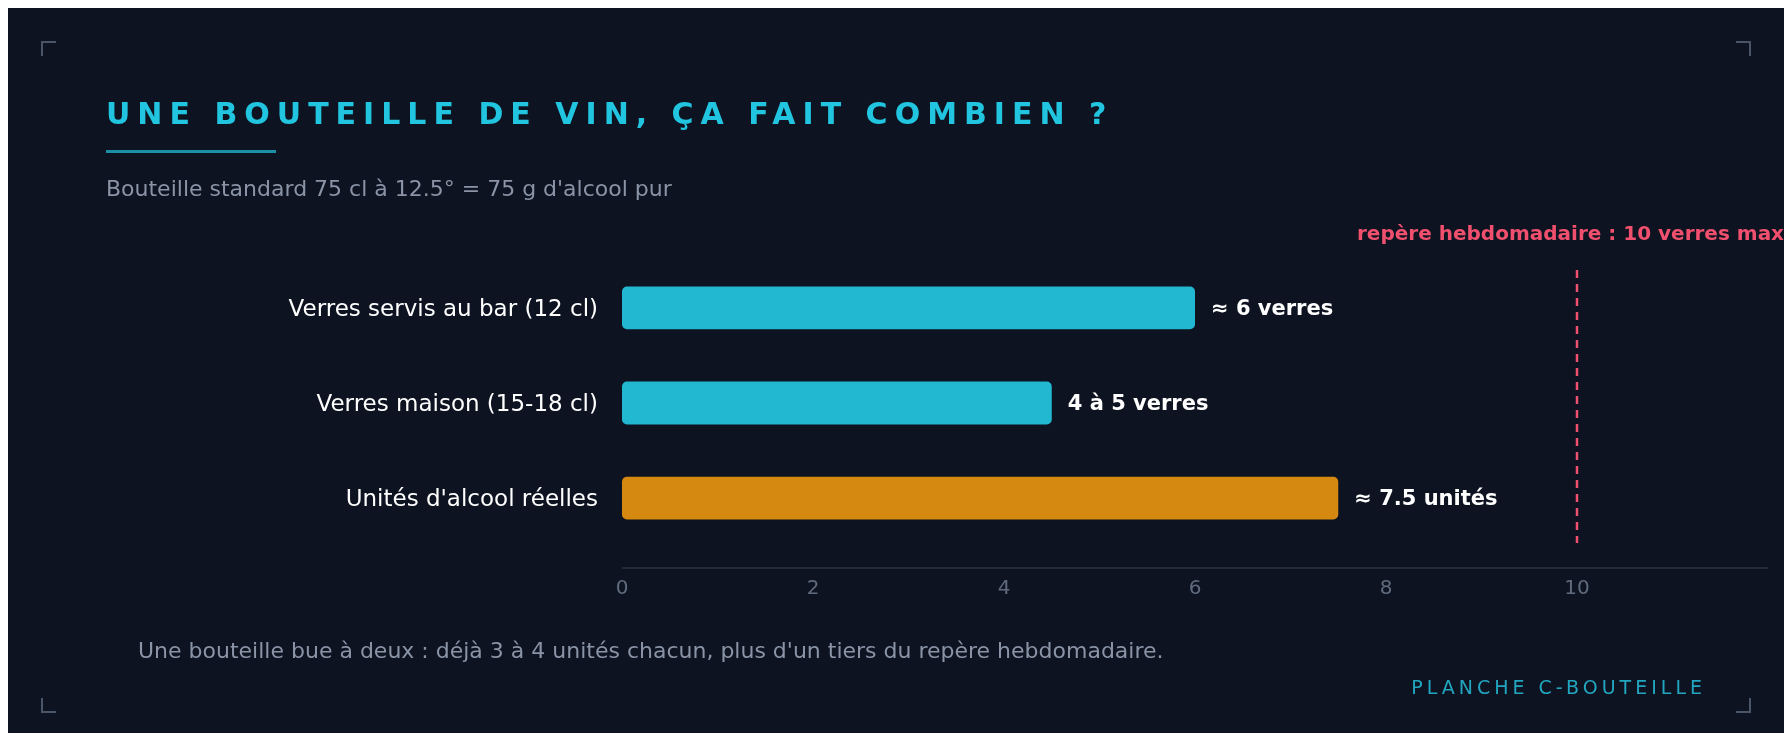  Describe the element at coordinates (610, 113) in the screenshot. I see `chart-title: UNE BOUTEILLE DE VIN, ÇA FAIT COMBIEN ?` at that location.